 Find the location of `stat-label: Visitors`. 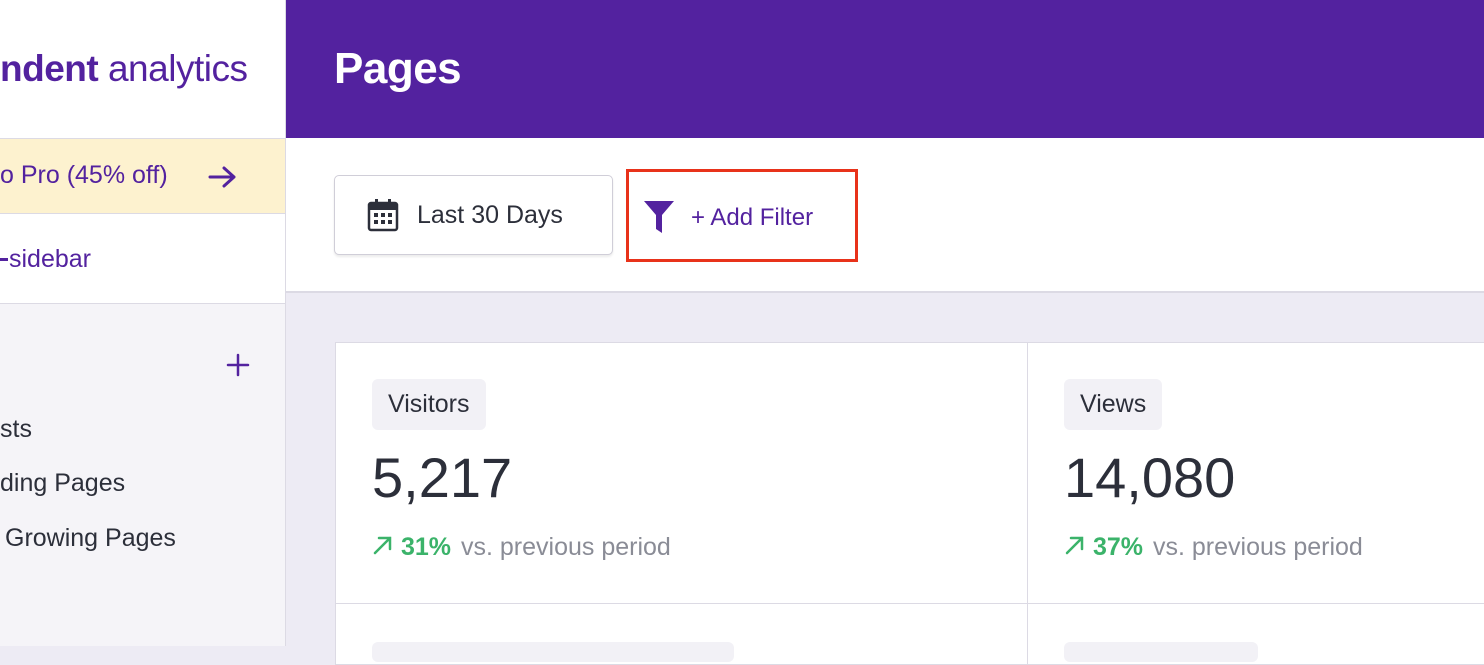

stat-label: Visitors is located at coordinates (429, 404).